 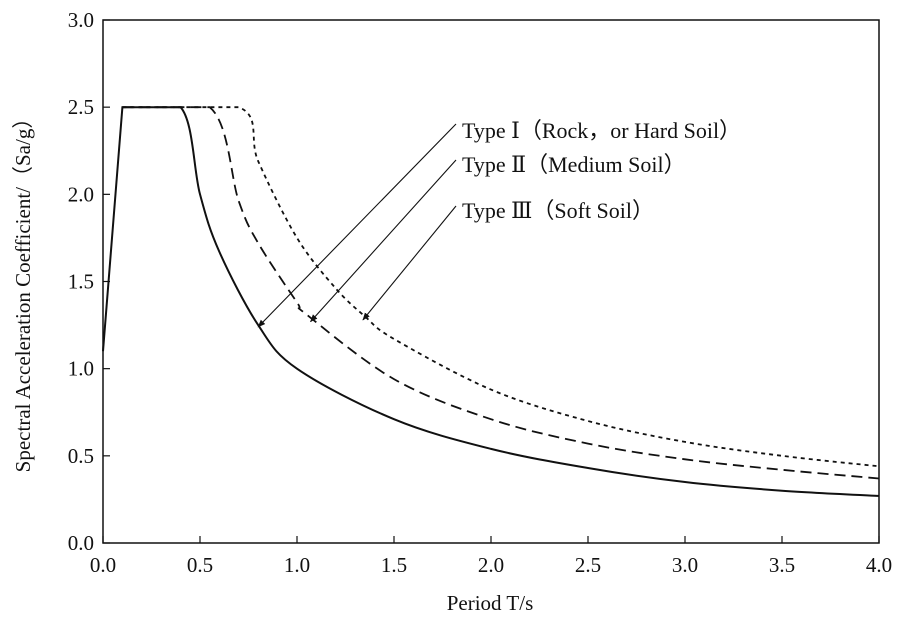 I want to click on annotation-label-type-1: Type Ⅰ（Rock，or Hard Soil）, so click(x=601, y=130).